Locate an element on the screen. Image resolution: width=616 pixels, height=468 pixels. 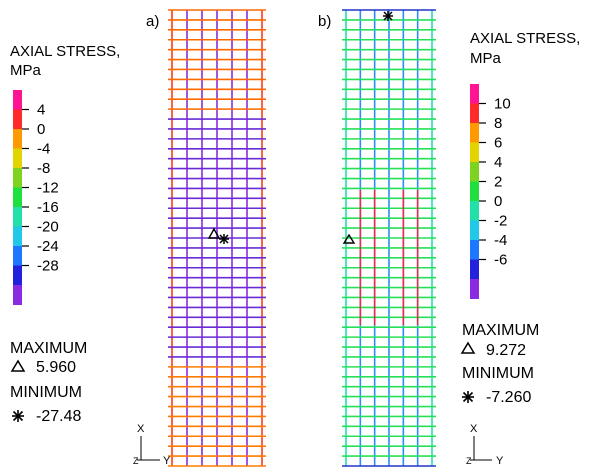
colorbar-tick-label: 10 is located at coordinates (502, 104).